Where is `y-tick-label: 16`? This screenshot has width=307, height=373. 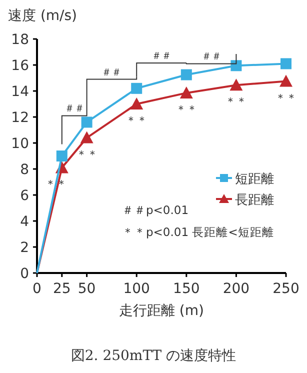
y-tick-label: 16 is located at coordinates (20, 66).